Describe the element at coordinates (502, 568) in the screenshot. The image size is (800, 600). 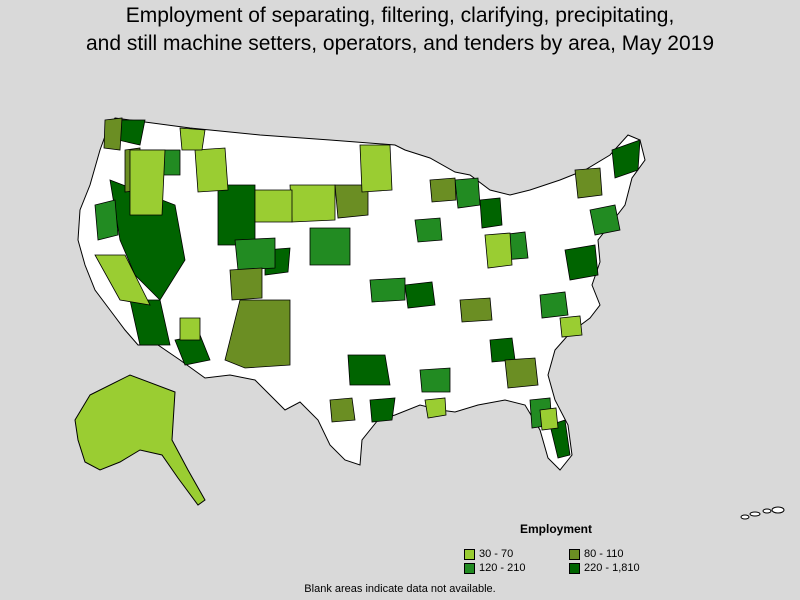
I see `legend-label-120-210: 120 - 210` at that location.